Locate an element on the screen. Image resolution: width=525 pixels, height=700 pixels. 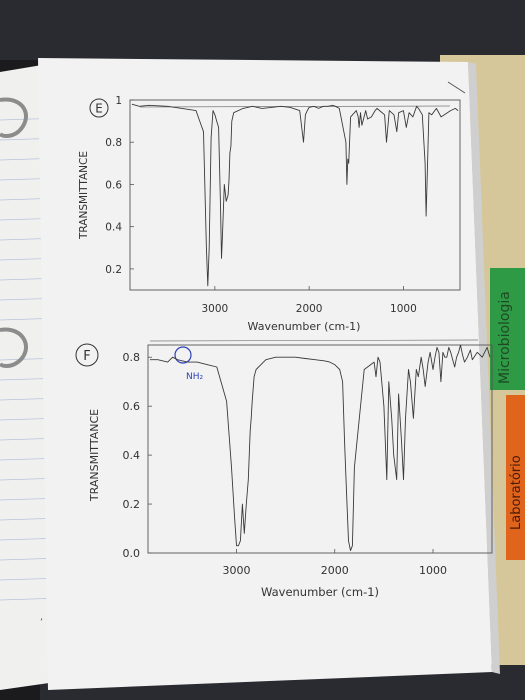
tab-orange is located at coordinates (515, 477).